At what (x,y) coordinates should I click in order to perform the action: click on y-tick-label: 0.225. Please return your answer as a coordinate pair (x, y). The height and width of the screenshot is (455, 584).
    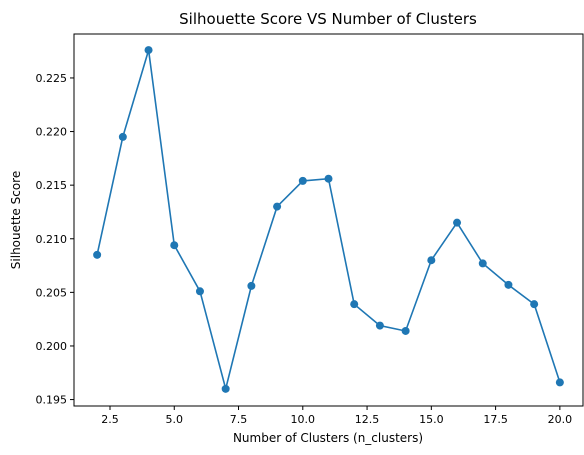
    Looking at the image, I should click on (52, 78).